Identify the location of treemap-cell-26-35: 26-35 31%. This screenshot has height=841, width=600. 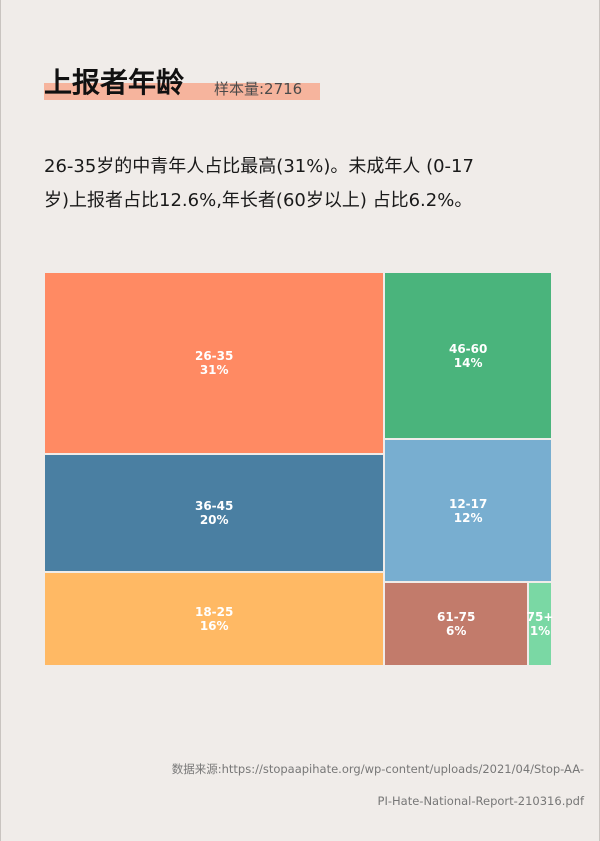
(214, 363).